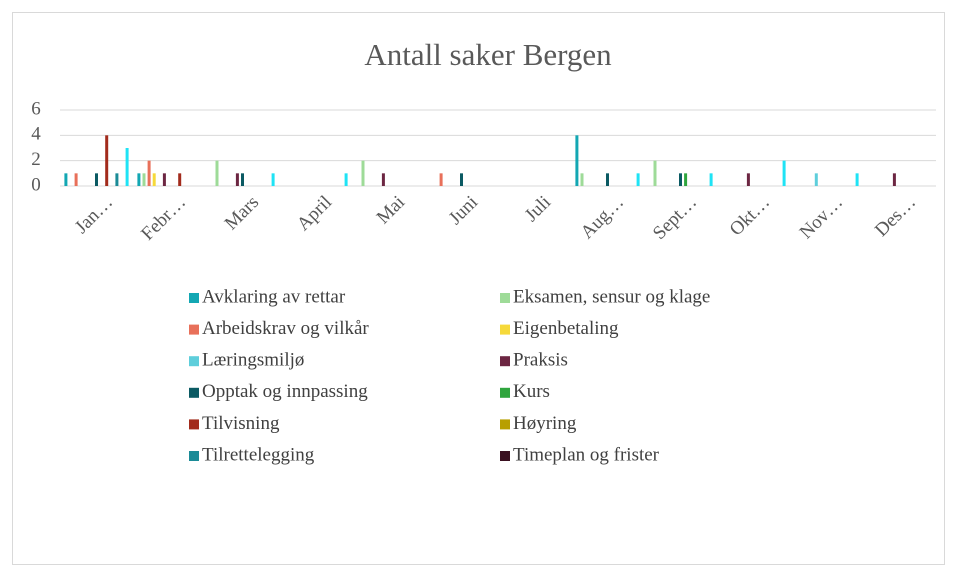 Image resolution: width=957 pixels, height=579 pixels. What do you see at coordinates (531, 391) in the screenshot?
I see `legend-label: Kurs` at bounding box center [531, 391].